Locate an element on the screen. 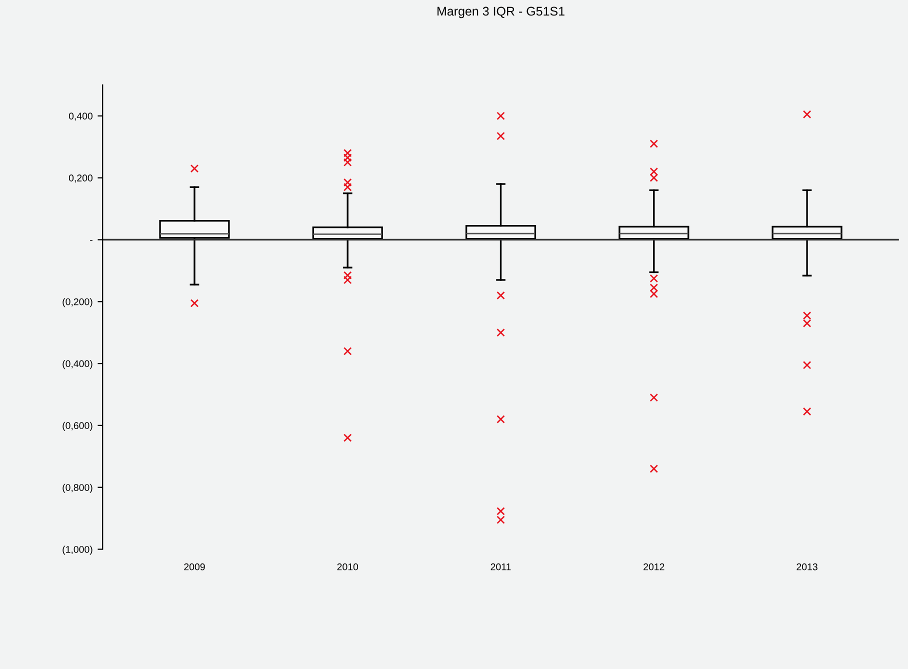 This screenshot has width=908, height=669. x-tick-label: 2011 is located at coordinates (500, 566).